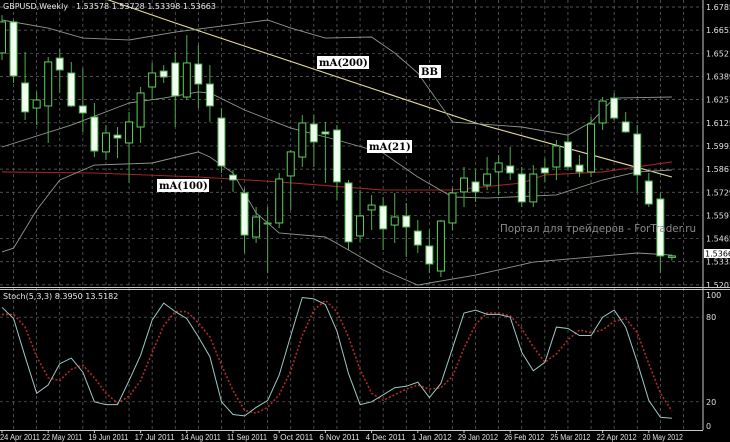  What do you see at coordinates (718, 30) in the screenshot?
I see `price-tick-label: 1.66530` at bounding box center [718, 30].